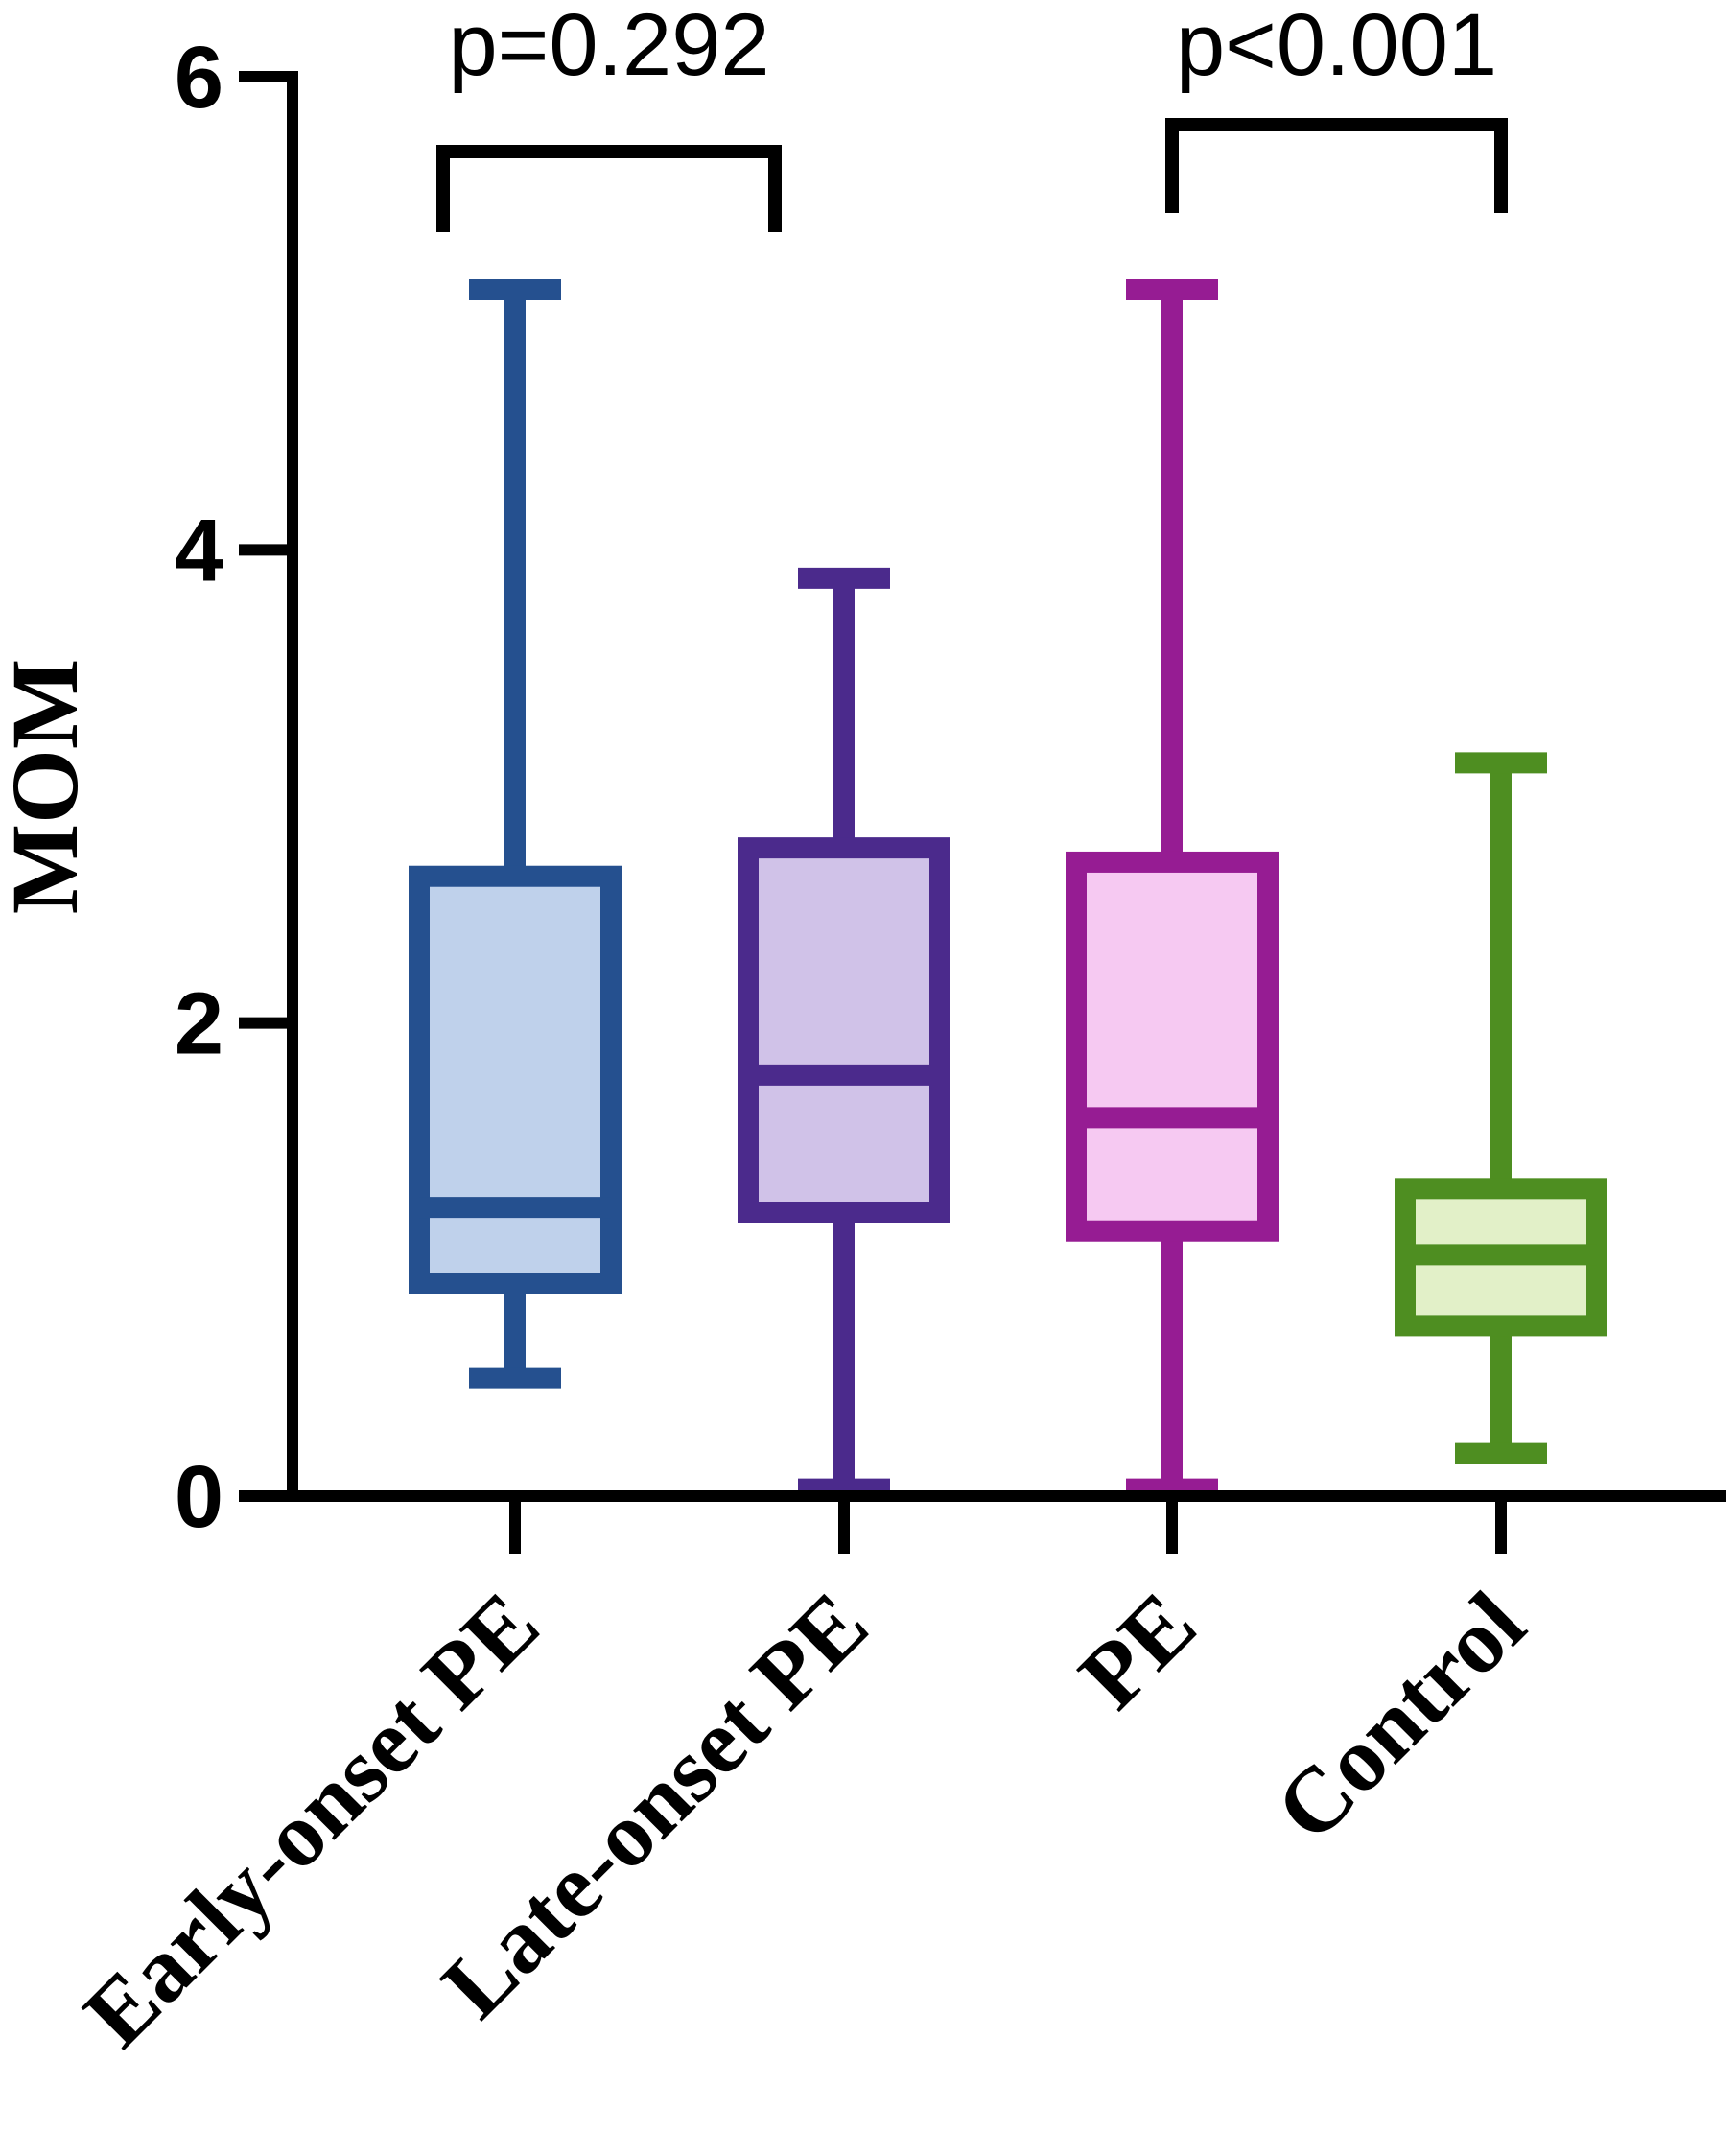 The image size is (1736, 2155). What do you see at coordinates (1336, 106) in the screenshot?
I see `significance-bracket: p<0.001` at bounding box center [1336, 106].